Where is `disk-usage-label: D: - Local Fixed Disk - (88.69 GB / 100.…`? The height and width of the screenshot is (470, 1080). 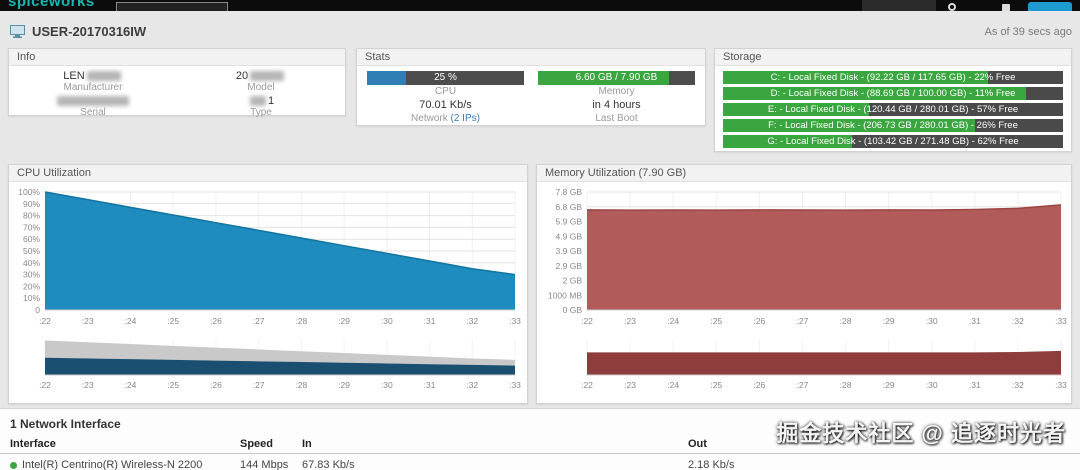
disk-usage-label: D: - Local Fixed Disk - (88.69 GB / 100.… is located at coordinates (893, 93).